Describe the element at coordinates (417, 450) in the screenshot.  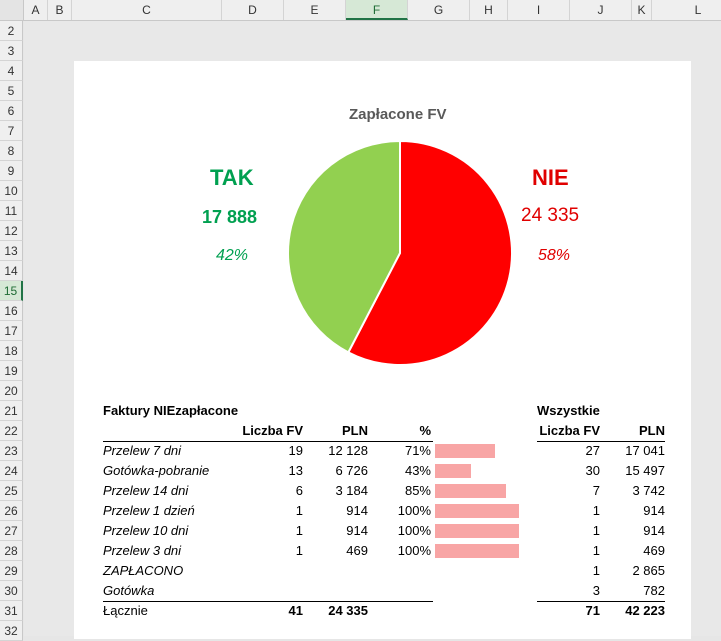
I see `left-row-pct: 71%` at that location.